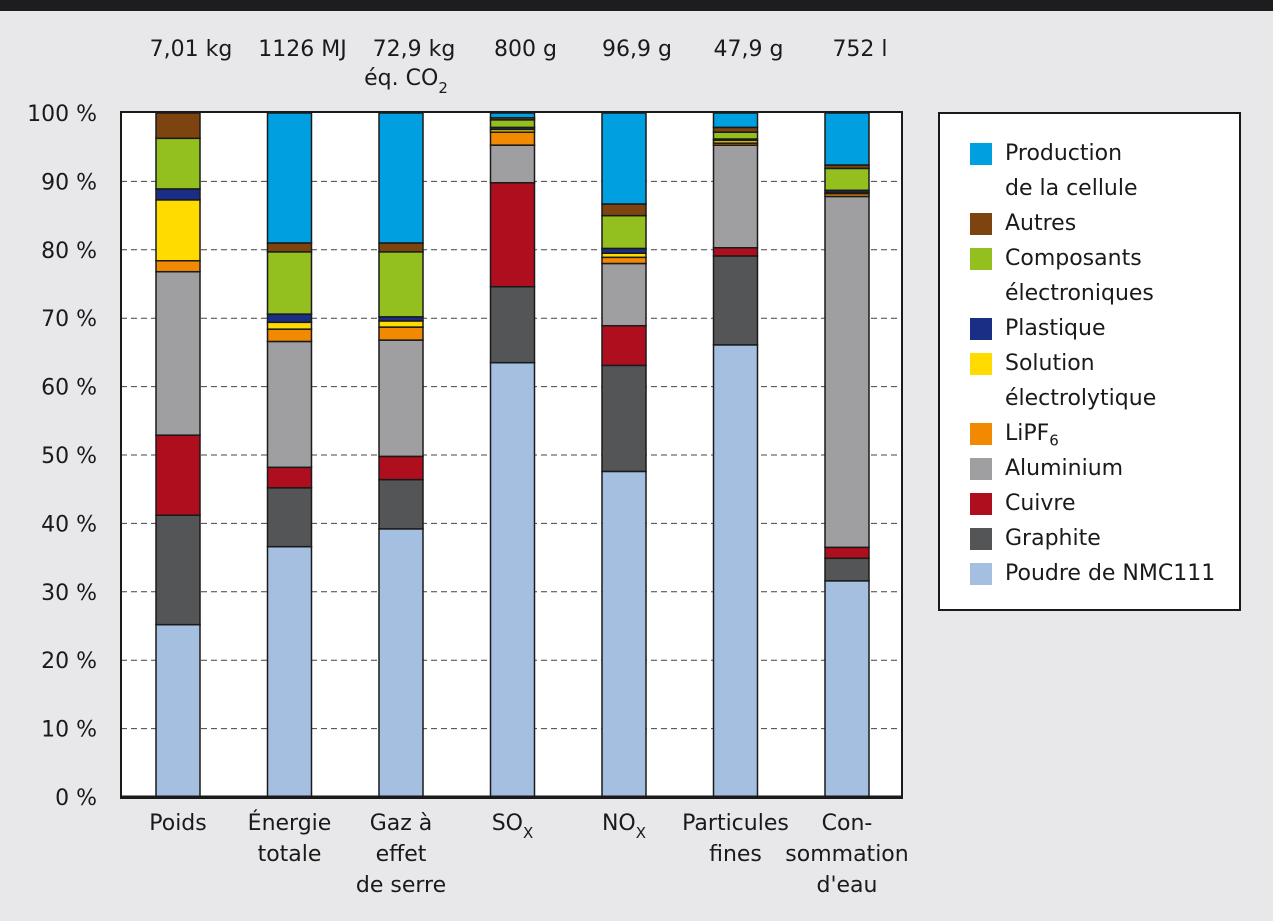 Image resolution: width=1273 pixels, height=921 pixels. What do you see at coordinates (69, 524) in the screenshot?
I see `y-tick-label: 40 %` at bounding box center [69, 524].